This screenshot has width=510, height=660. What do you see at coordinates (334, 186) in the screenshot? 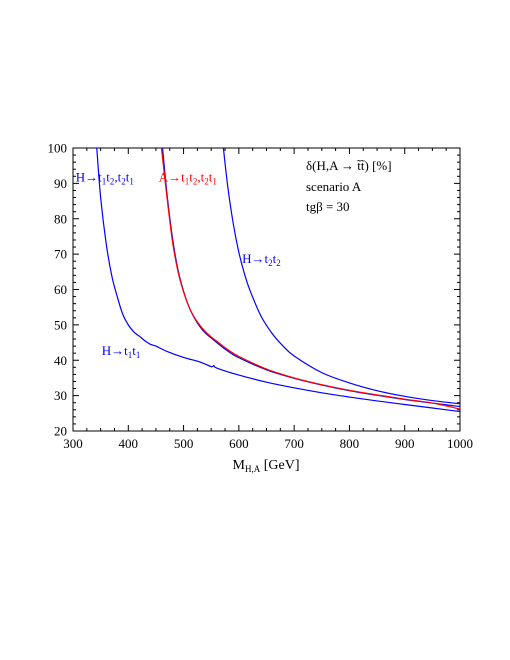
I see `annotation-scenario: scenario A` at bounding box center [334, 186].